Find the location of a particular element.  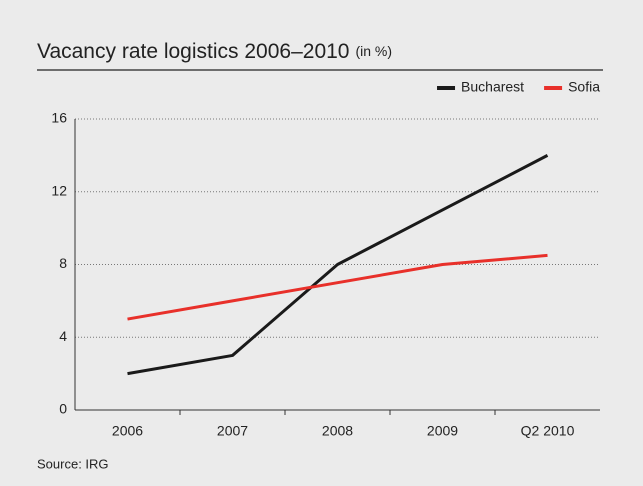

x-tick-label: 2009 is located at coordinates (442, 431).